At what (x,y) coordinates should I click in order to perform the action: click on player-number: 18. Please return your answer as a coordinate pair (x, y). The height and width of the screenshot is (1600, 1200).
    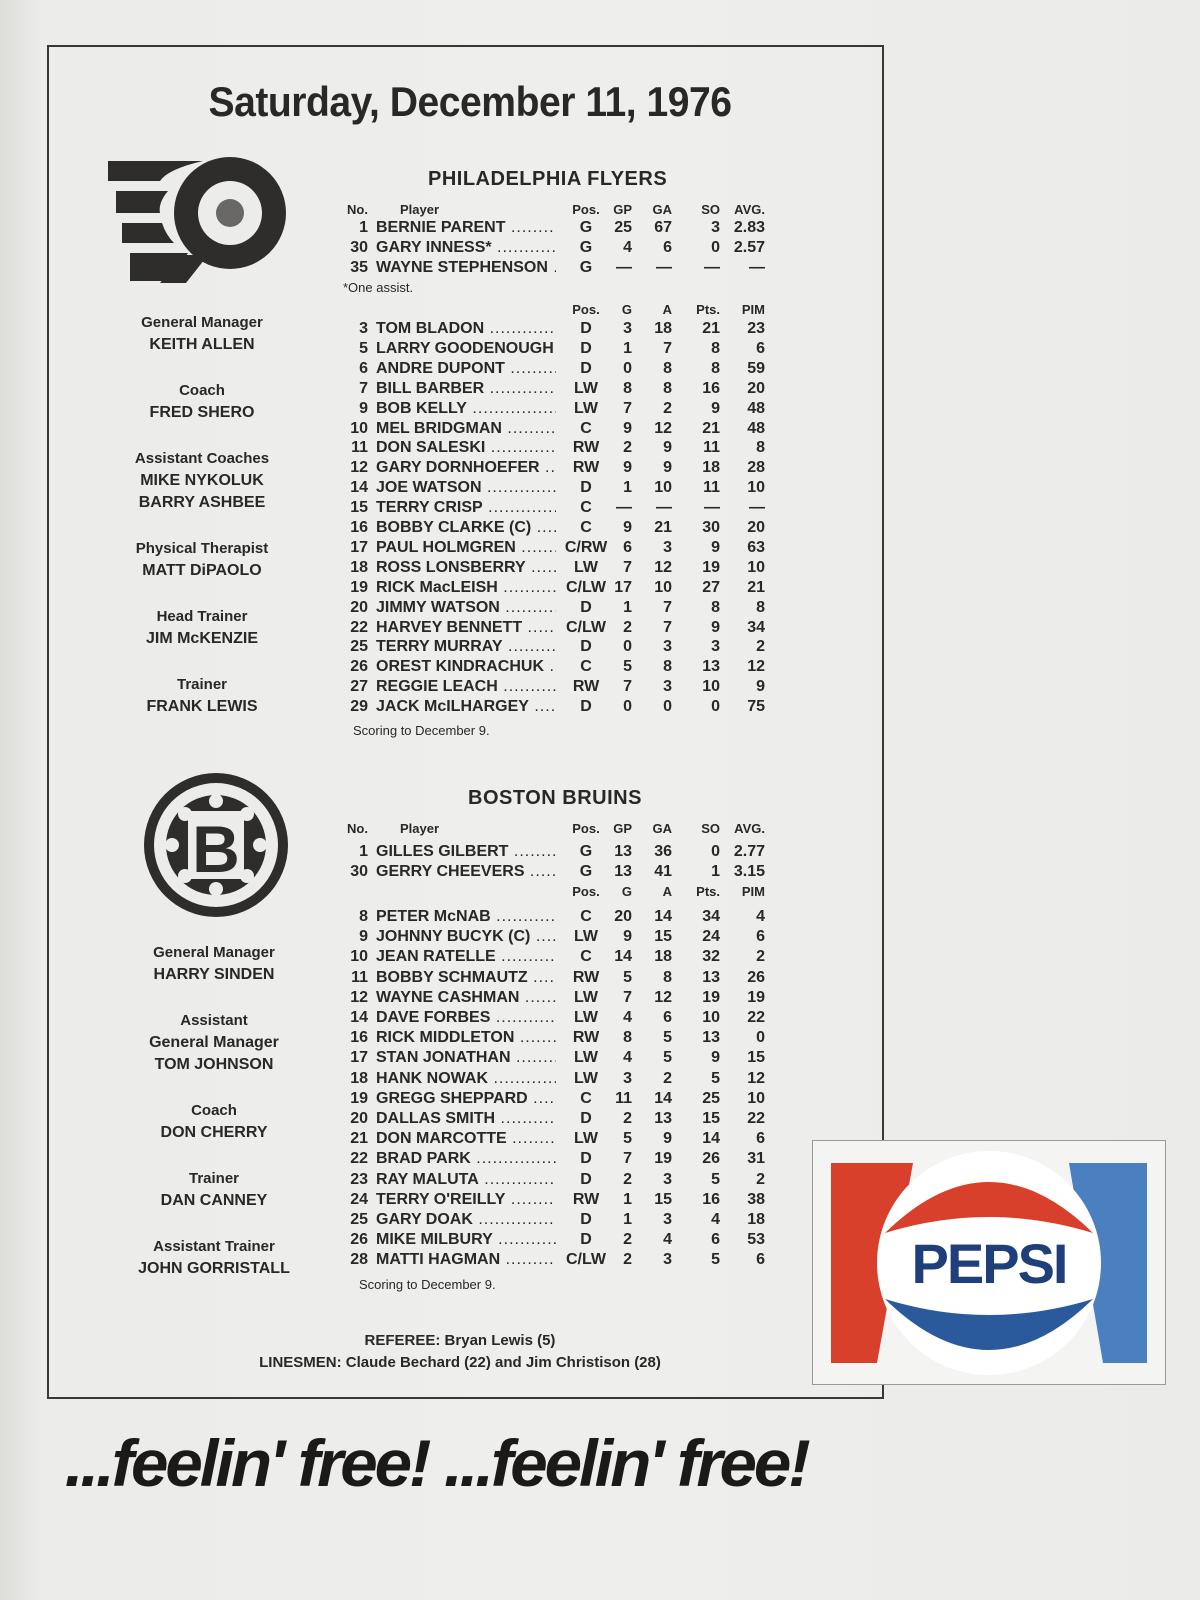
    Looking at the image, I should click on (359, 1078).